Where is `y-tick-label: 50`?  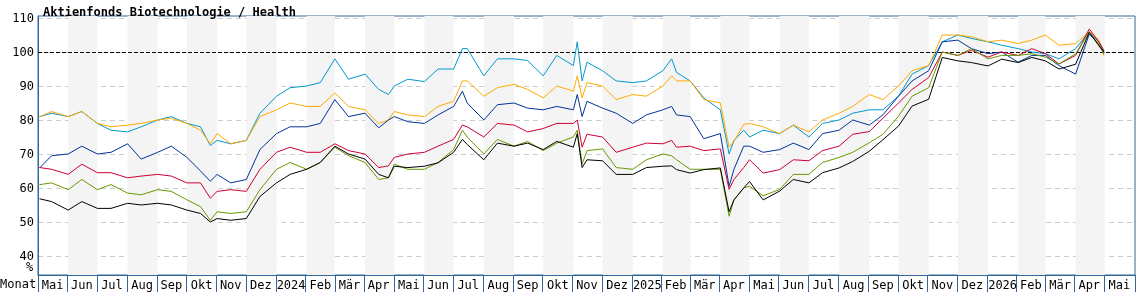 y-tick-label: 50 is located at coordinates (26, 221).